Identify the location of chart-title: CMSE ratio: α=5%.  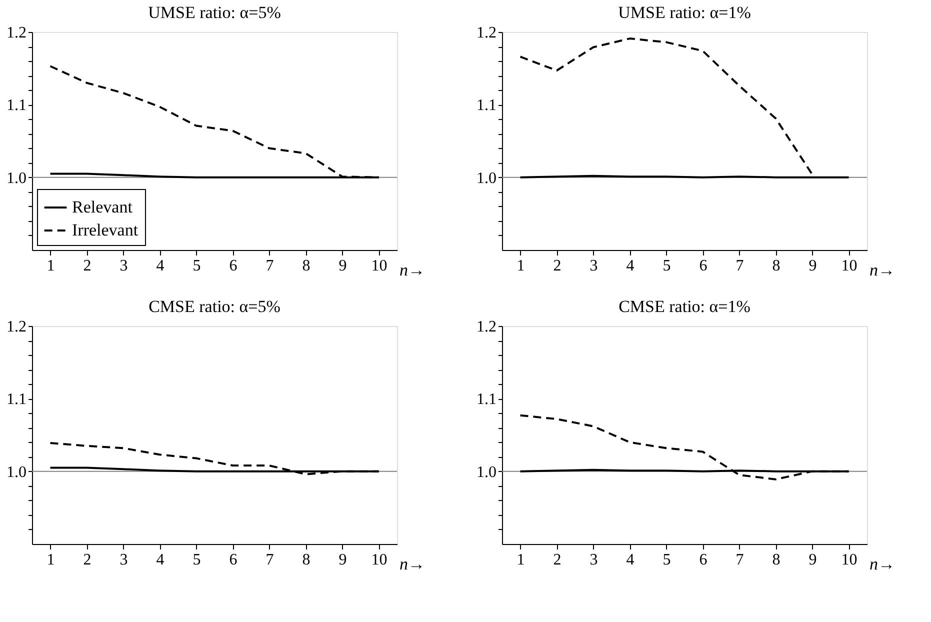
(214, 306).